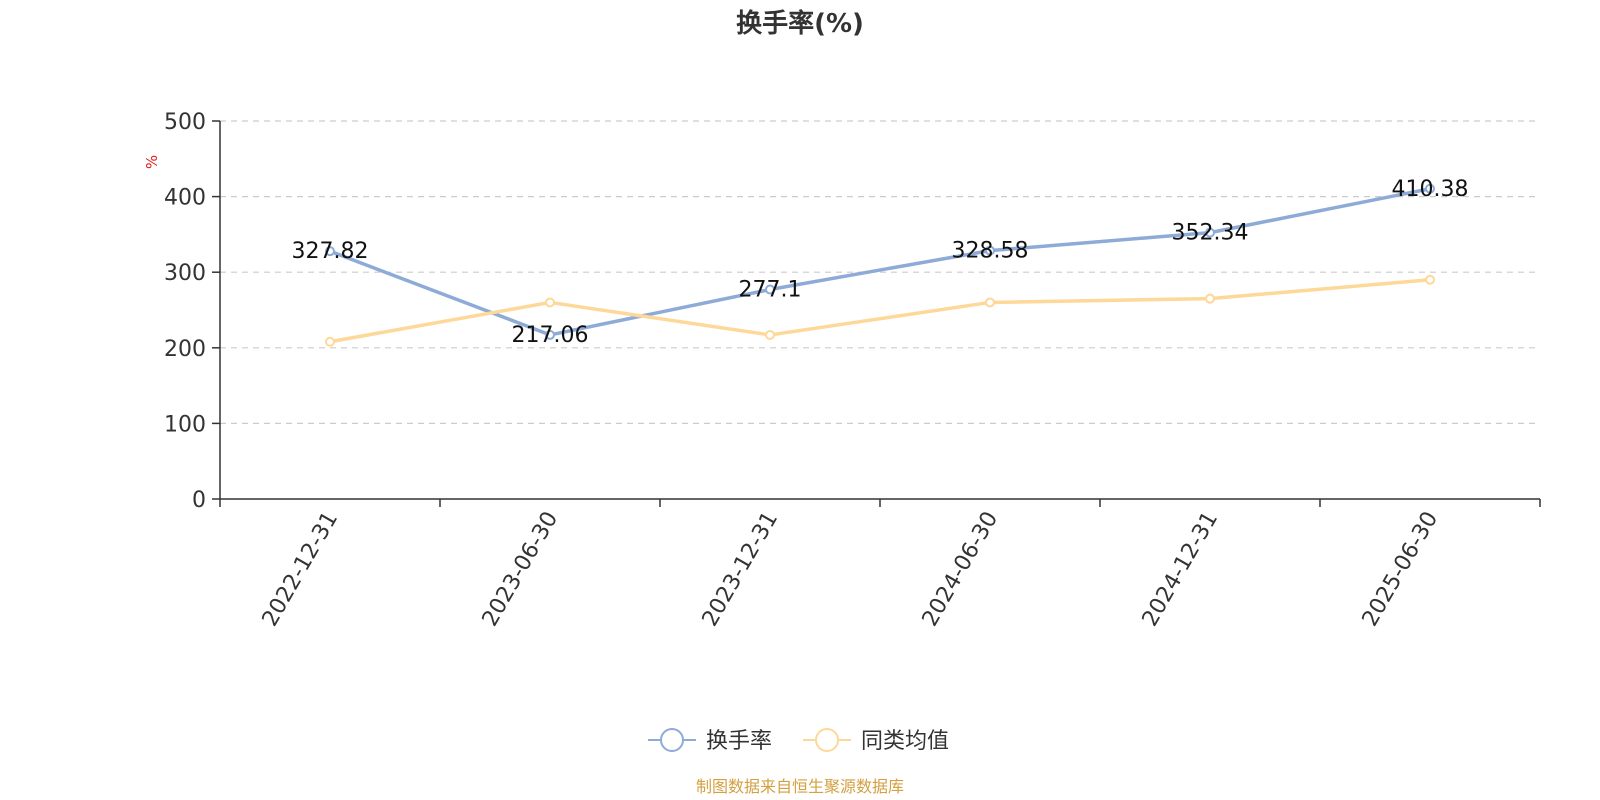  I want to click on x-tick-label: 2024-12-31, so click(1181, 569).